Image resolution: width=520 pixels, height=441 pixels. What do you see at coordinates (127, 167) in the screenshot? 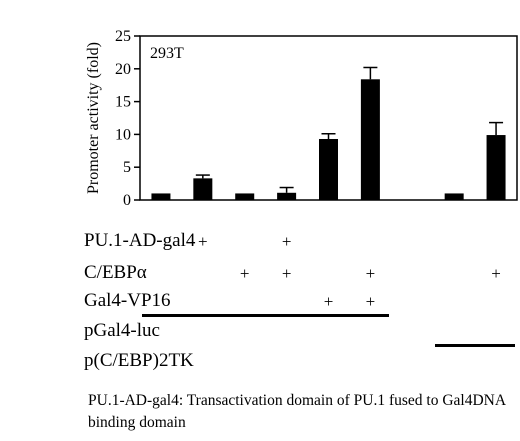
I see `y-tick-label: 5` at bounding box center [127, 167].